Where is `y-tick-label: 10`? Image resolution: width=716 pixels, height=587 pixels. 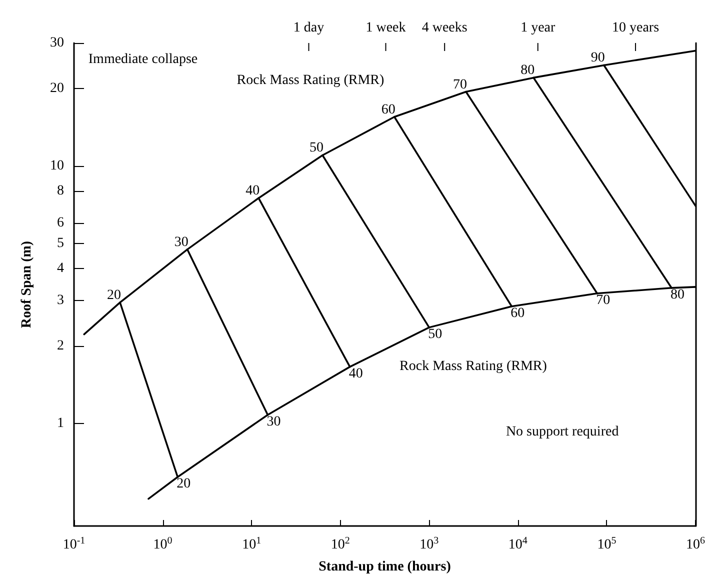 y-tick-label: 10 is located at coordinates (57, 166).